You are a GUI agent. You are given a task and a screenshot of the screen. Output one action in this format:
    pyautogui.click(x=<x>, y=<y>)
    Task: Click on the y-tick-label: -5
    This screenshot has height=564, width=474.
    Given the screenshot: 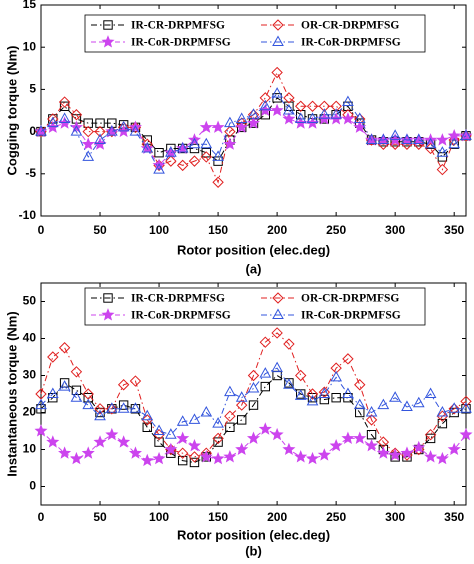 What is the action you would take?
    pyautogui.click(x=30, y=173)
    